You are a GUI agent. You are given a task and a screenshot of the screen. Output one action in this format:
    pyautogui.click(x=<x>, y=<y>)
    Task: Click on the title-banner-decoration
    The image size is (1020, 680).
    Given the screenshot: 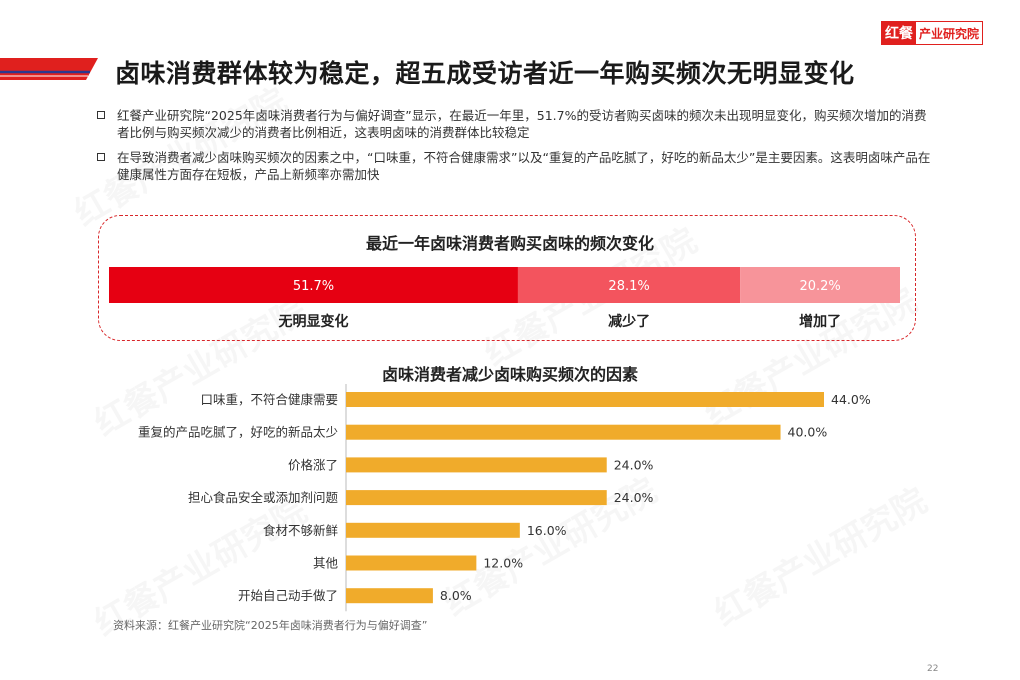 What is the action you would take?
    pyautogui.click(x=49, y=69)
    